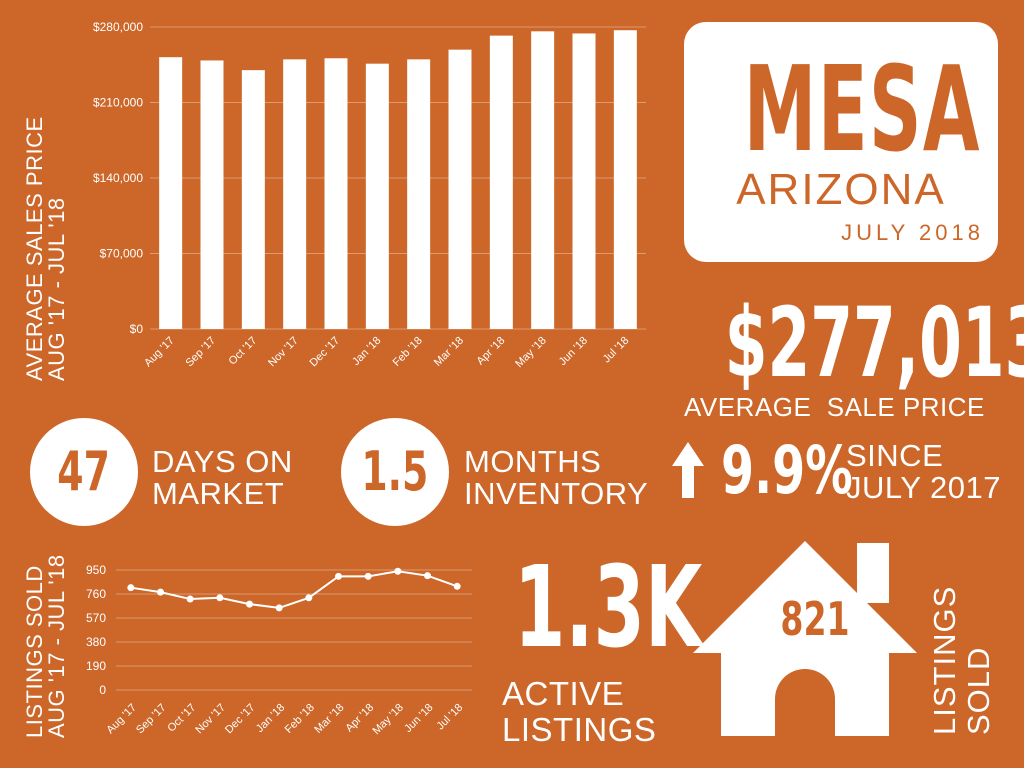  I want to click on bar-x-tick-label: Feb '18, so click(408, 352).